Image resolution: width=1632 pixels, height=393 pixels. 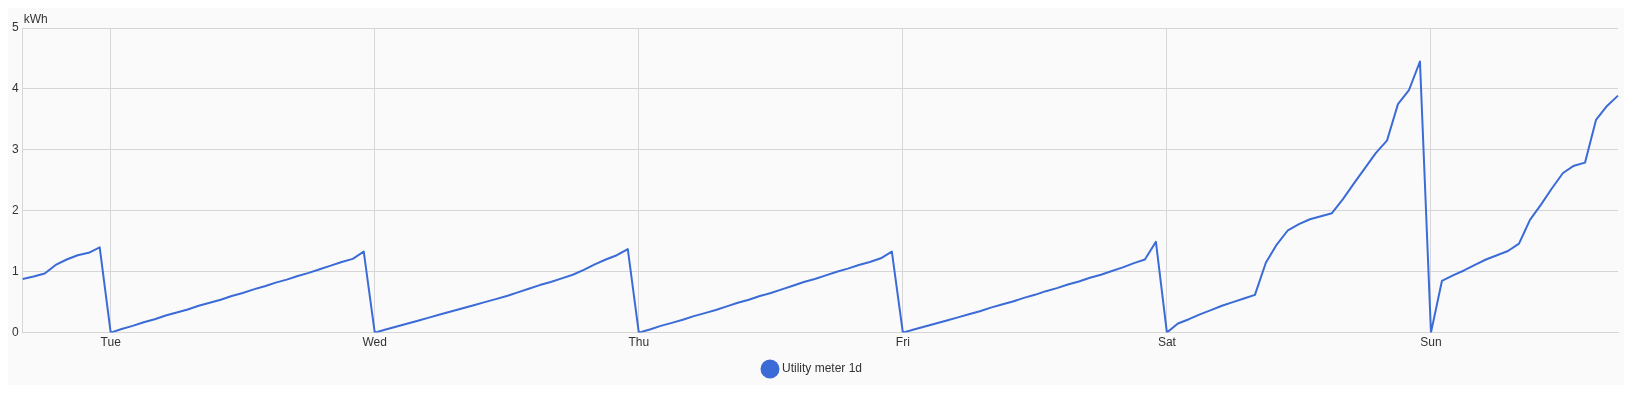 What do you see at coordinates (15, 149) in the screenshot?
I see `y-tick-label: 3` at bounding box center [15, 149].